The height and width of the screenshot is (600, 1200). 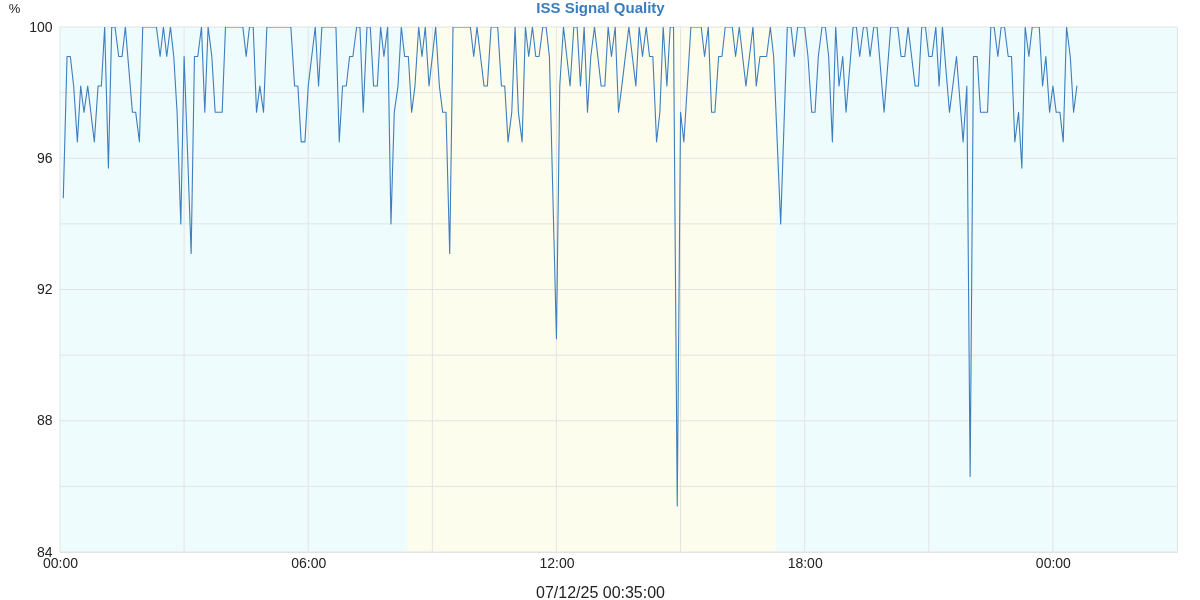 I want to click on y-axis-title: %, so click(x=14, y=8).